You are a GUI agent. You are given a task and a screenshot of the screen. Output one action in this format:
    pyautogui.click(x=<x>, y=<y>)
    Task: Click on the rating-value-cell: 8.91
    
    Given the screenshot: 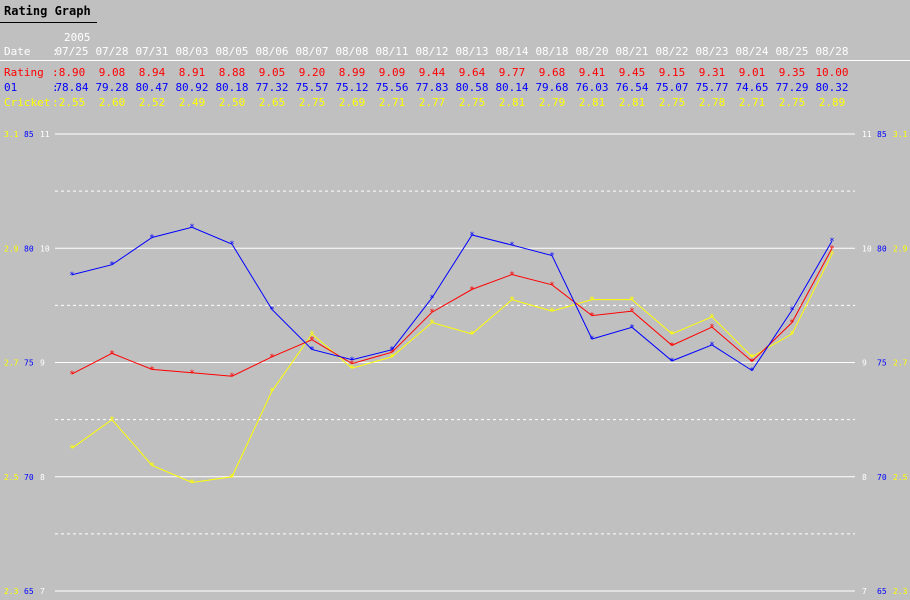 What is the action you would take?
    pyautogui.click(x=192, y=72)
    